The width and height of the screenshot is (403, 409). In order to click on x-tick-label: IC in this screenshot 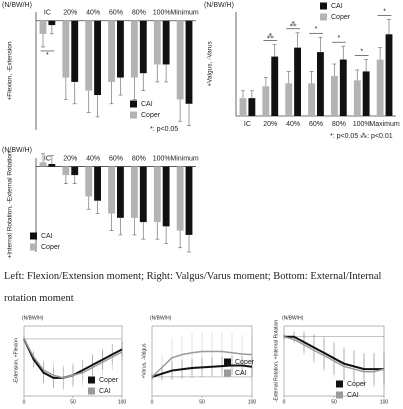, I will do `click(47, 158)`.